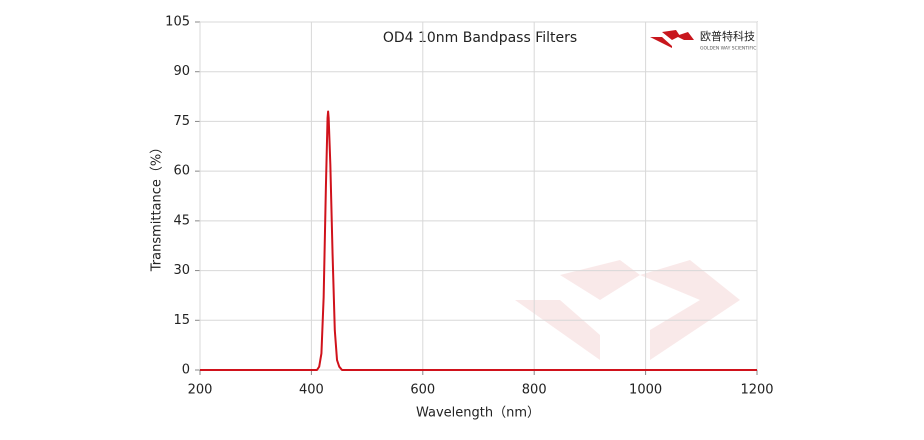 The image size is (924, 440). I want to click on x-tick-label: 400, so click(311, 390).